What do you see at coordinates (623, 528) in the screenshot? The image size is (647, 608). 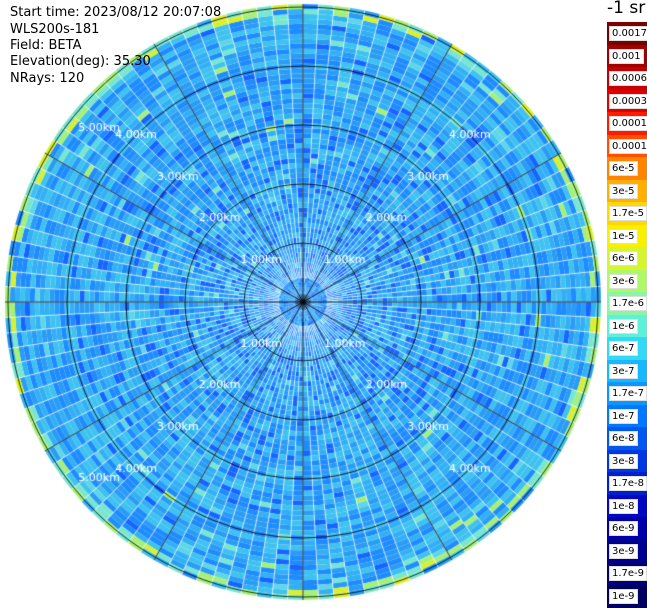 I see `colorbar-tick-label: 6e-9` at bounding box center [623, 528].